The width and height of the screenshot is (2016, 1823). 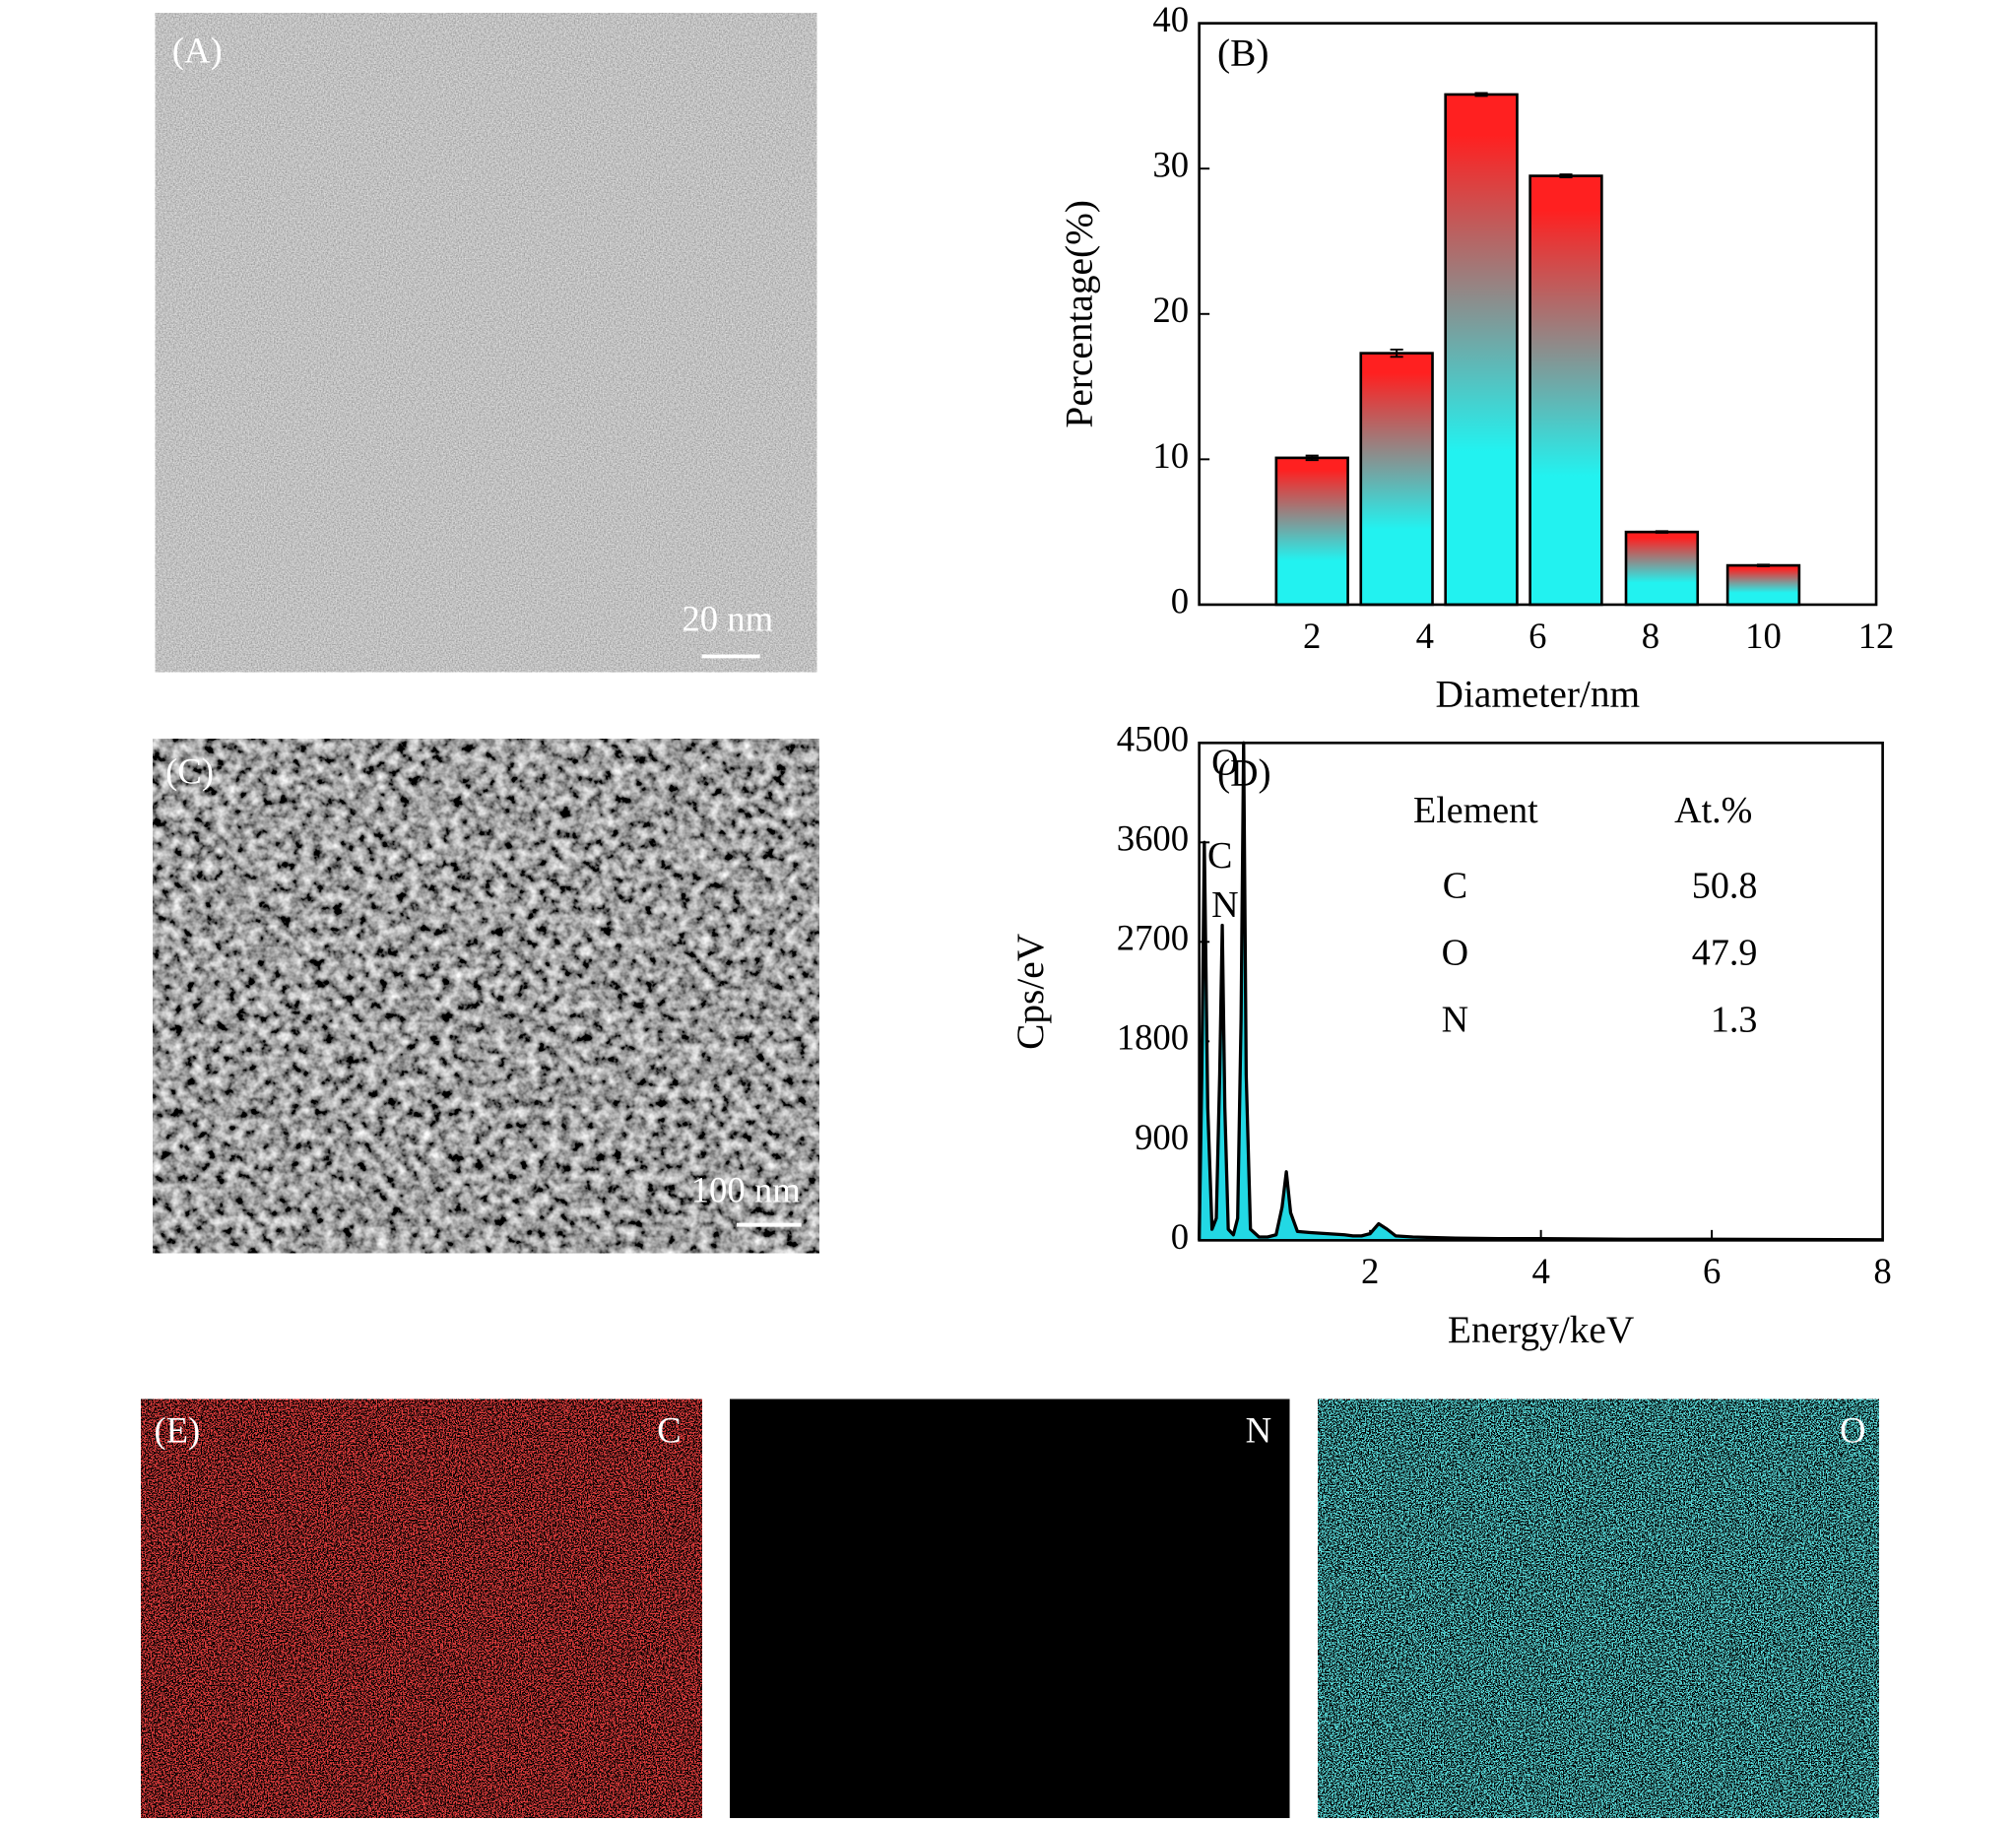 What do you see at coordinates (1713, 810) in the screenshot?
I see `table-header: At.%` at bounding box center [1713, 810].